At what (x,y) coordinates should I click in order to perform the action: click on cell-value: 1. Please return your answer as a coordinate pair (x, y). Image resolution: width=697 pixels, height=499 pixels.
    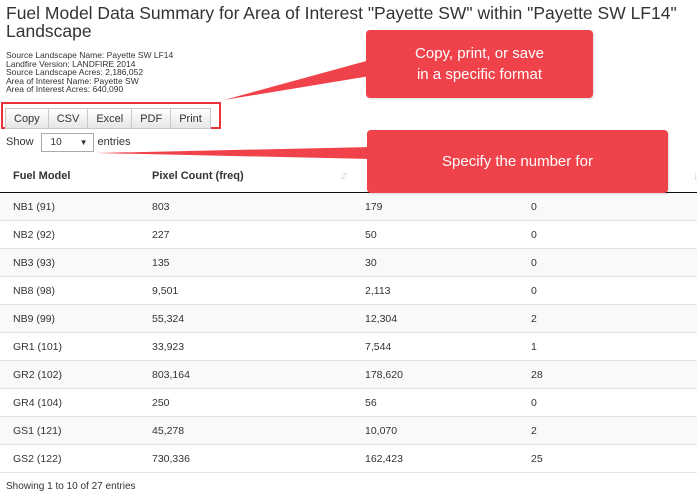
    Looking at the image, I should click on (534, 347).